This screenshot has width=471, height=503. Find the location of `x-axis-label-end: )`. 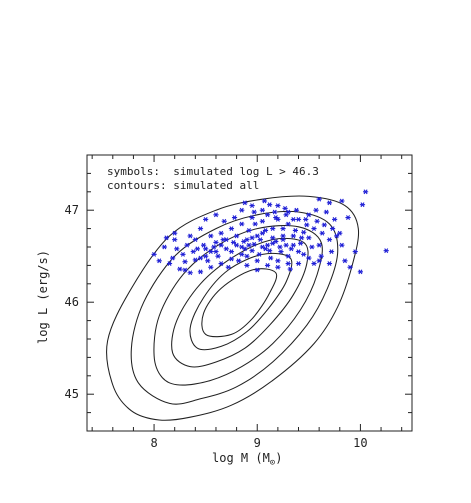

x-axis-label-end: ) is located at coordinates (278, 458).